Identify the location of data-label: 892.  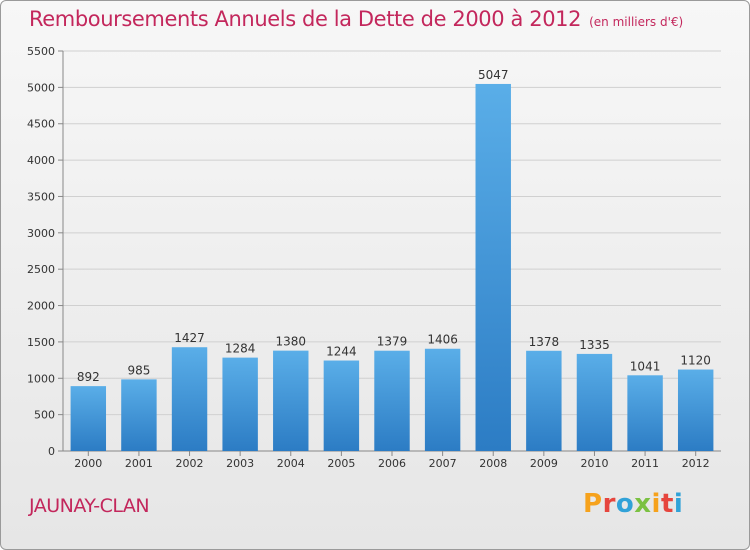
(88, 377).